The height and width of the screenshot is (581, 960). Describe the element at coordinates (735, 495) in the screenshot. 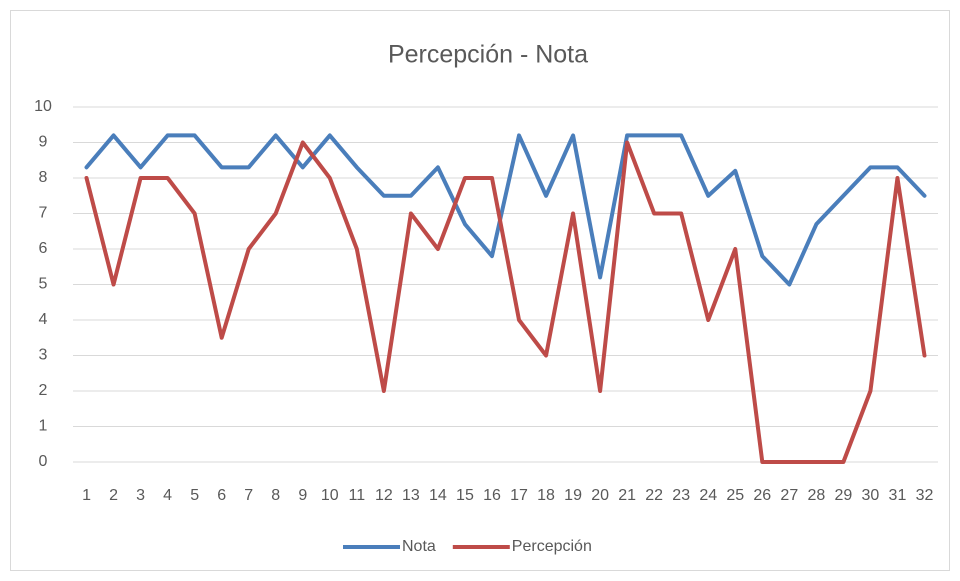

I see `x-tick-label: 25` at that location.